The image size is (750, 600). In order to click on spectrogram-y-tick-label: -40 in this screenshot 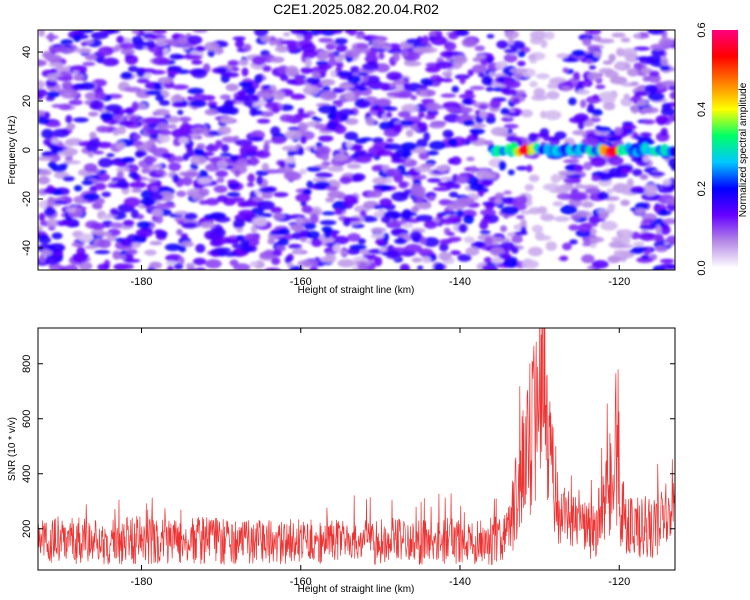, I will do `click(27, 248)`.